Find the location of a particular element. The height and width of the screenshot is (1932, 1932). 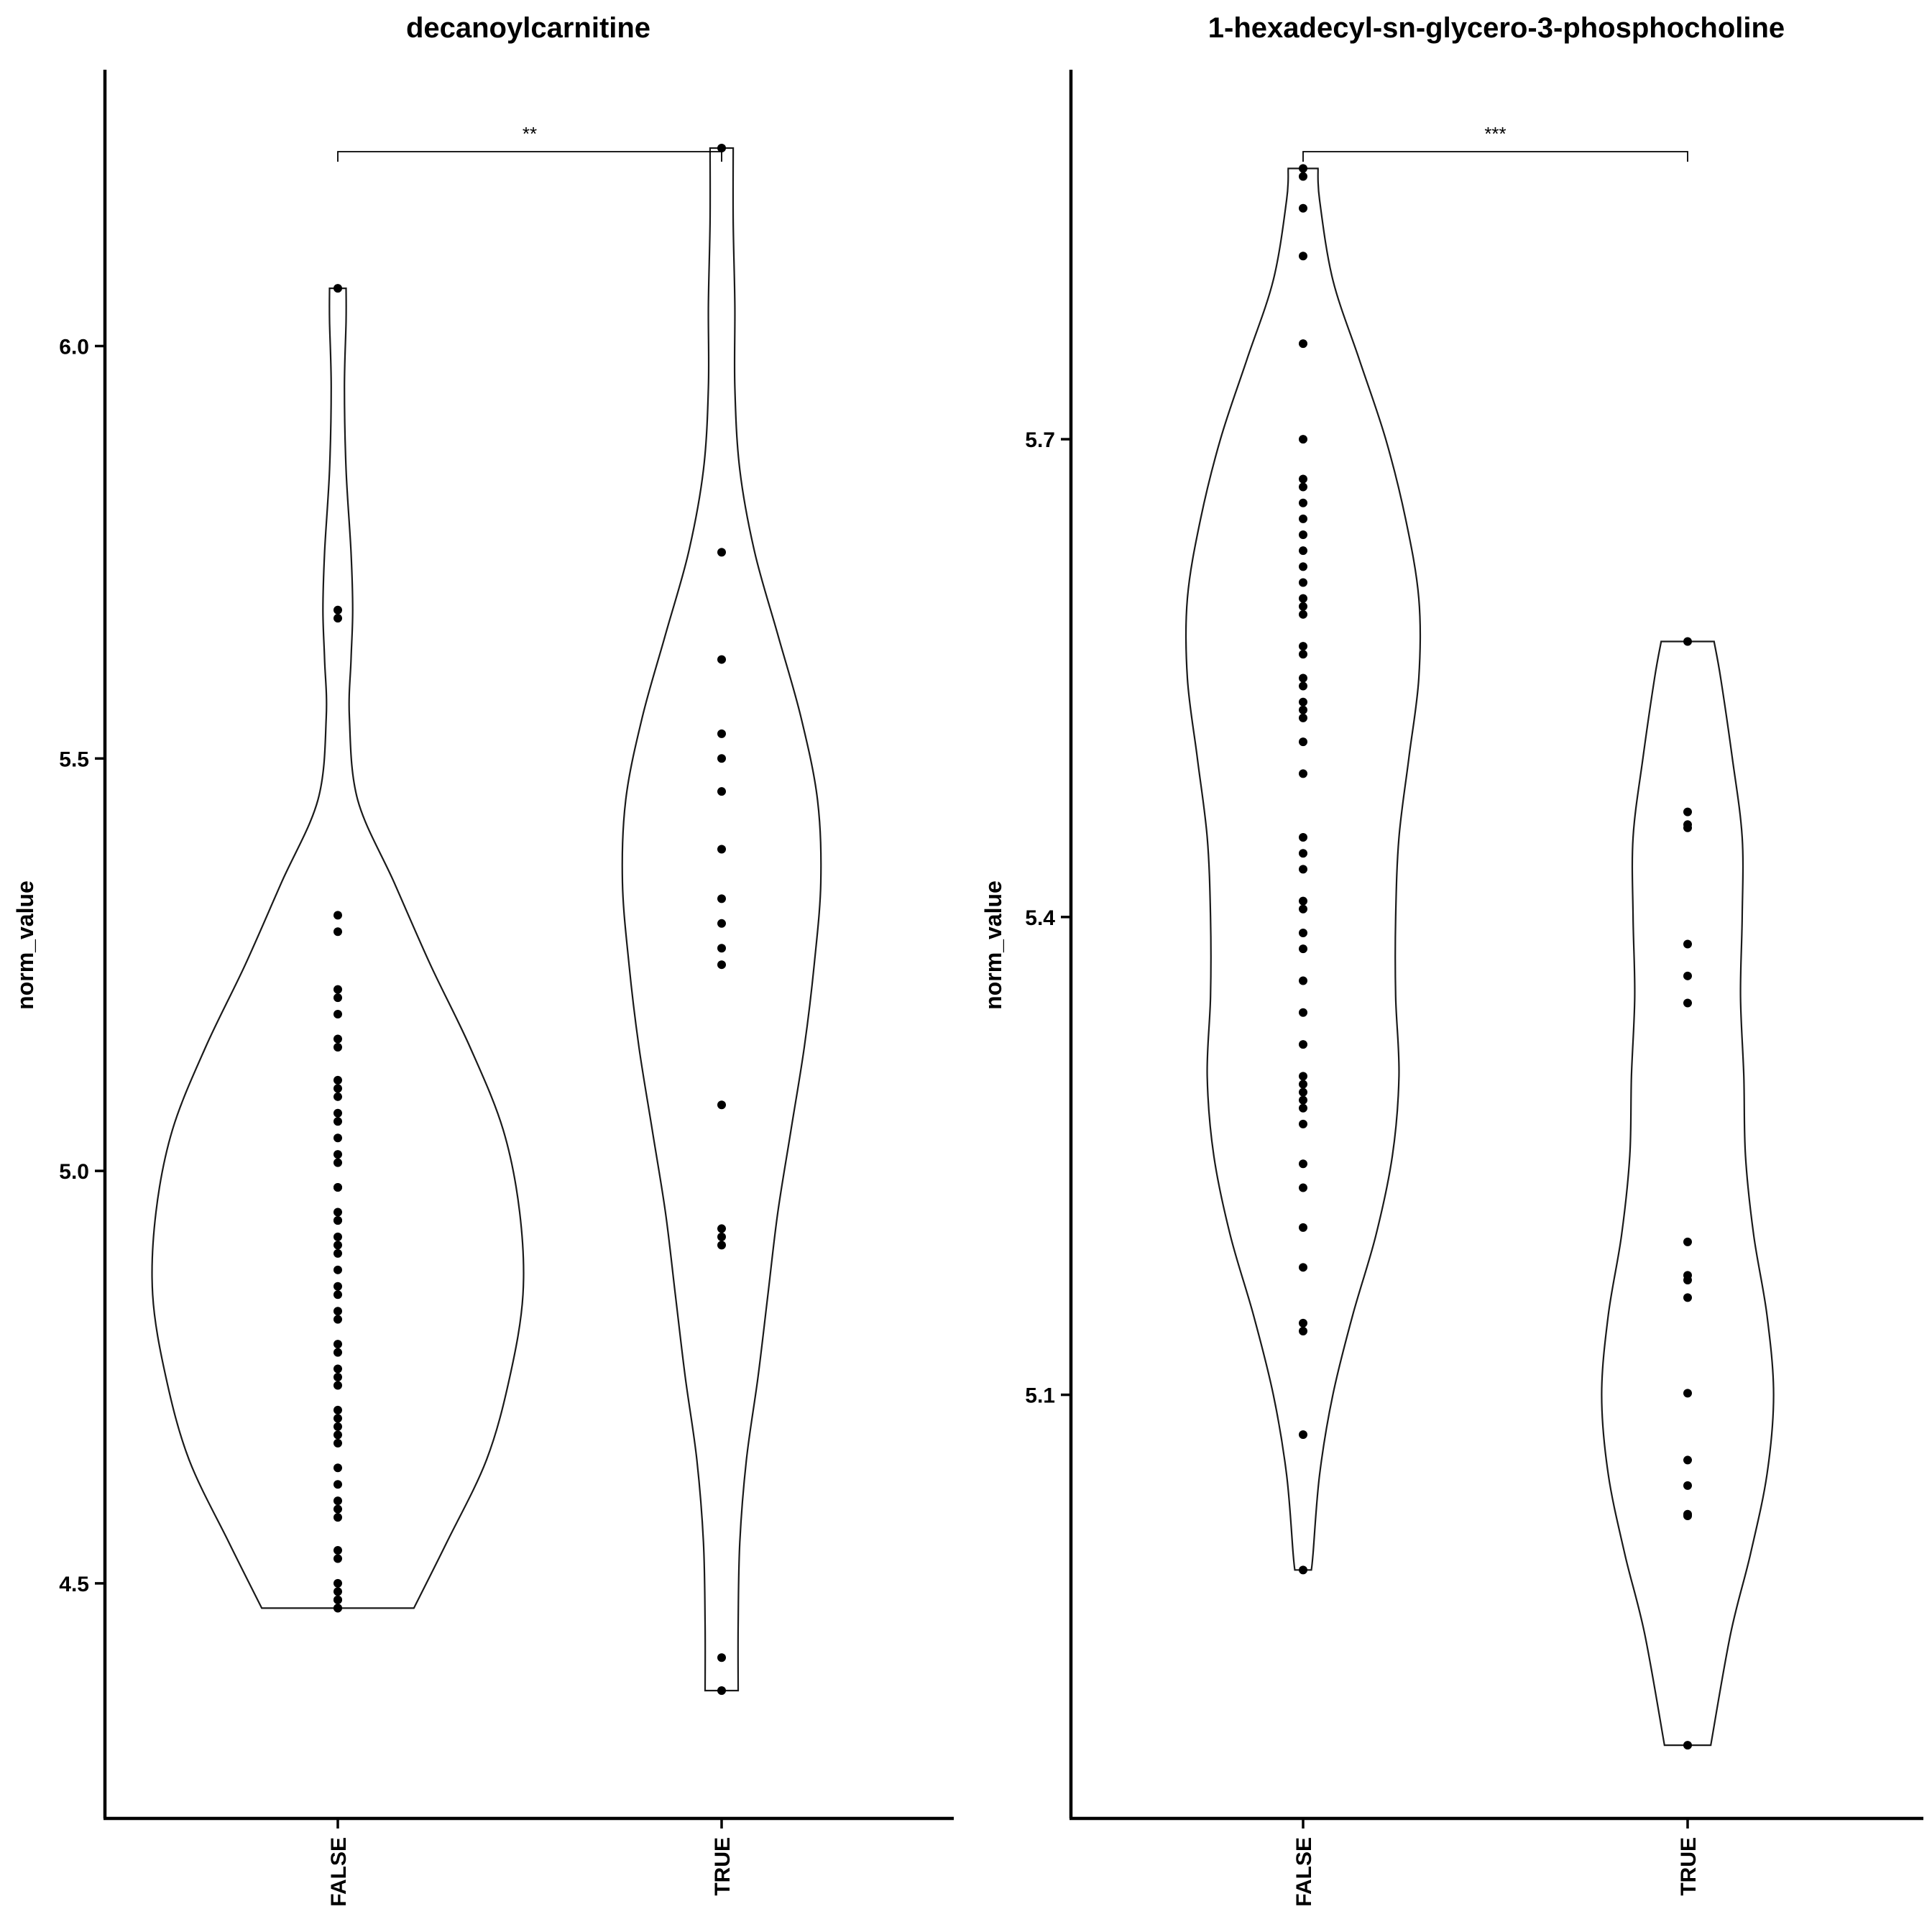

y-tick-label: 5.5 is located at coordinates (74, 759).